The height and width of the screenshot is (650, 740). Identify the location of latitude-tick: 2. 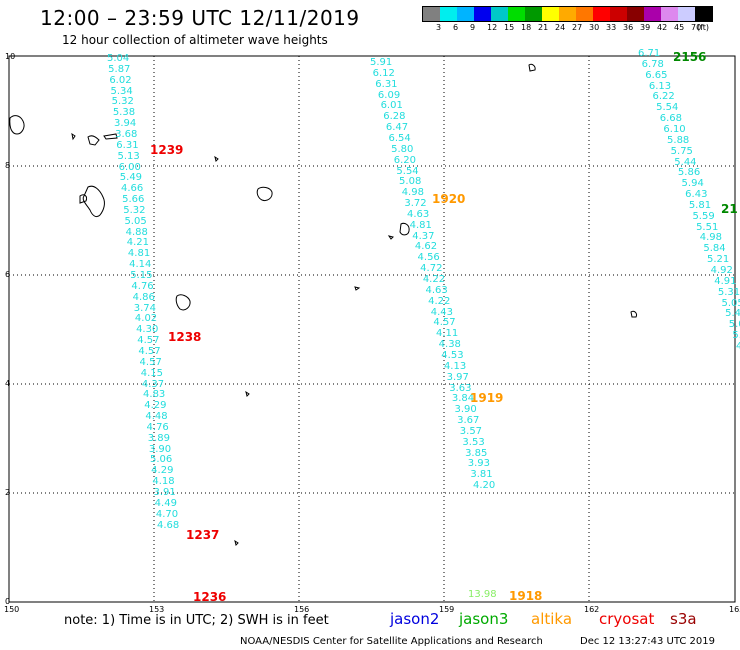
(8, 492).